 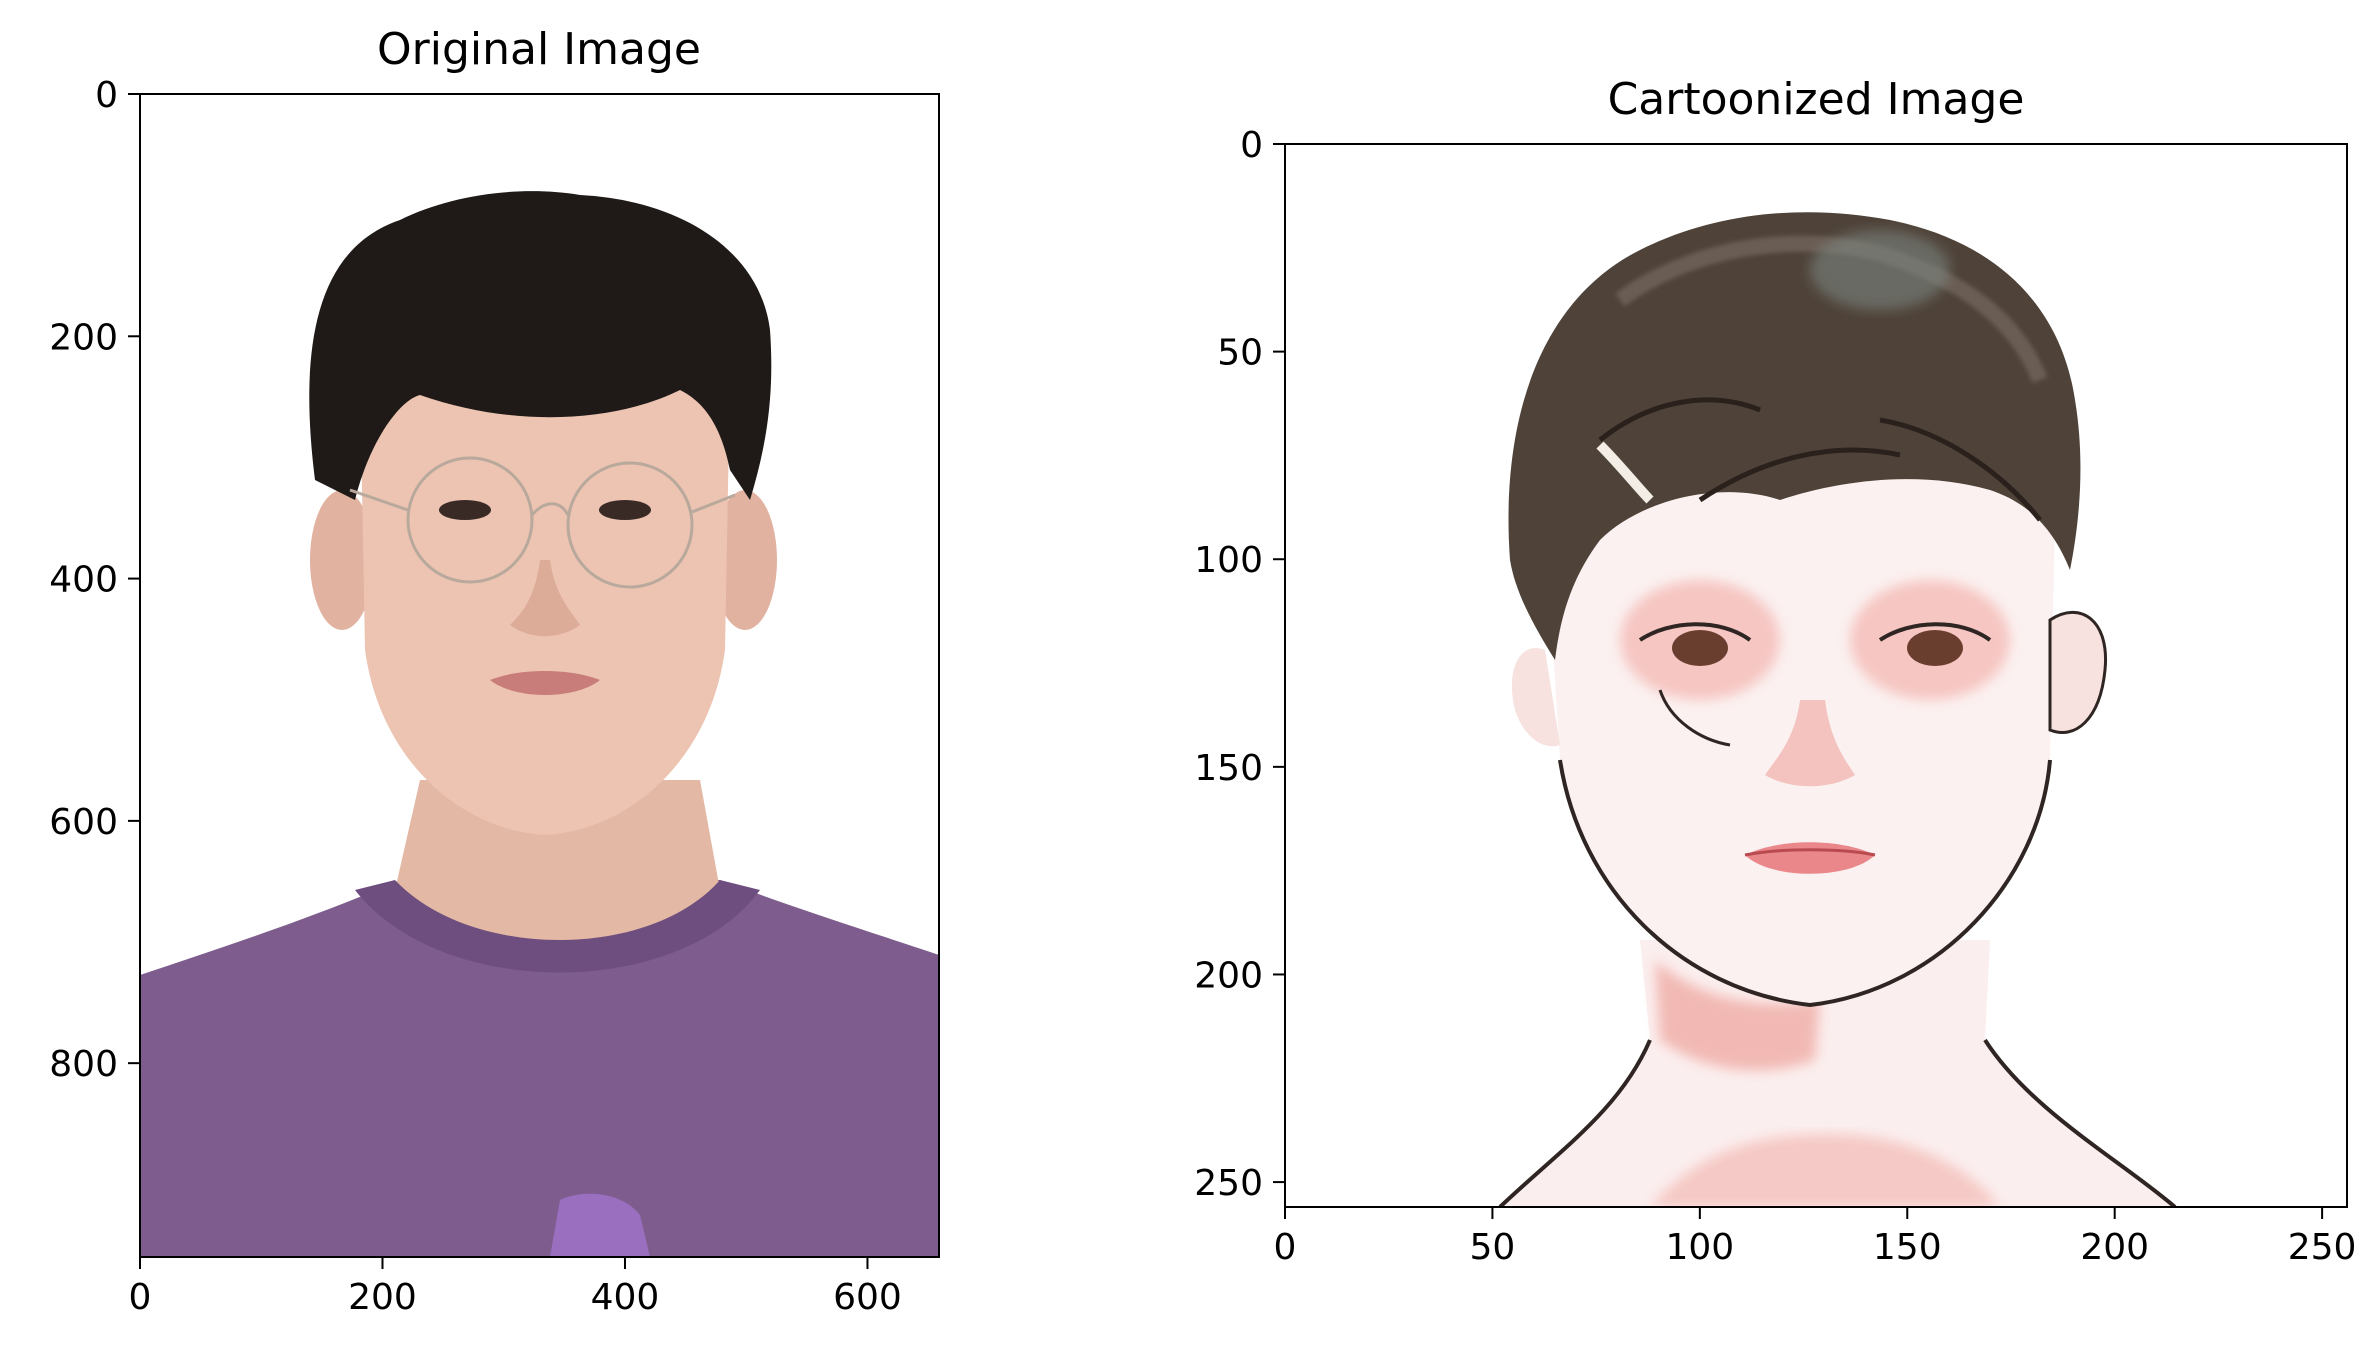 What do you see at coordinates (1907, 1247) in the screenshot?
I see `right-xtick-label: 150` at bounding box center [1907, 1247].